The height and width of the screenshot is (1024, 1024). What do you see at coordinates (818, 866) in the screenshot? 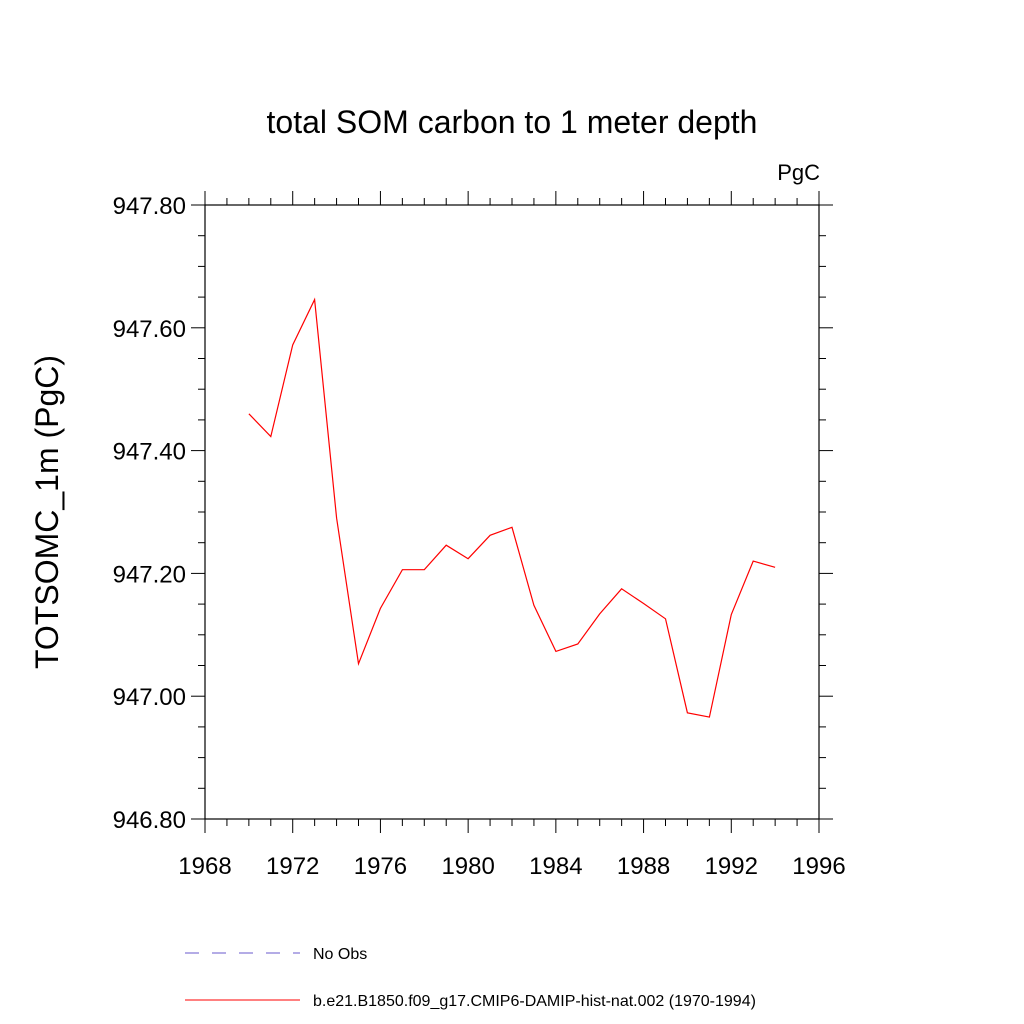
I see `x-tick-label: 1996` at bounding box center [818, 866].